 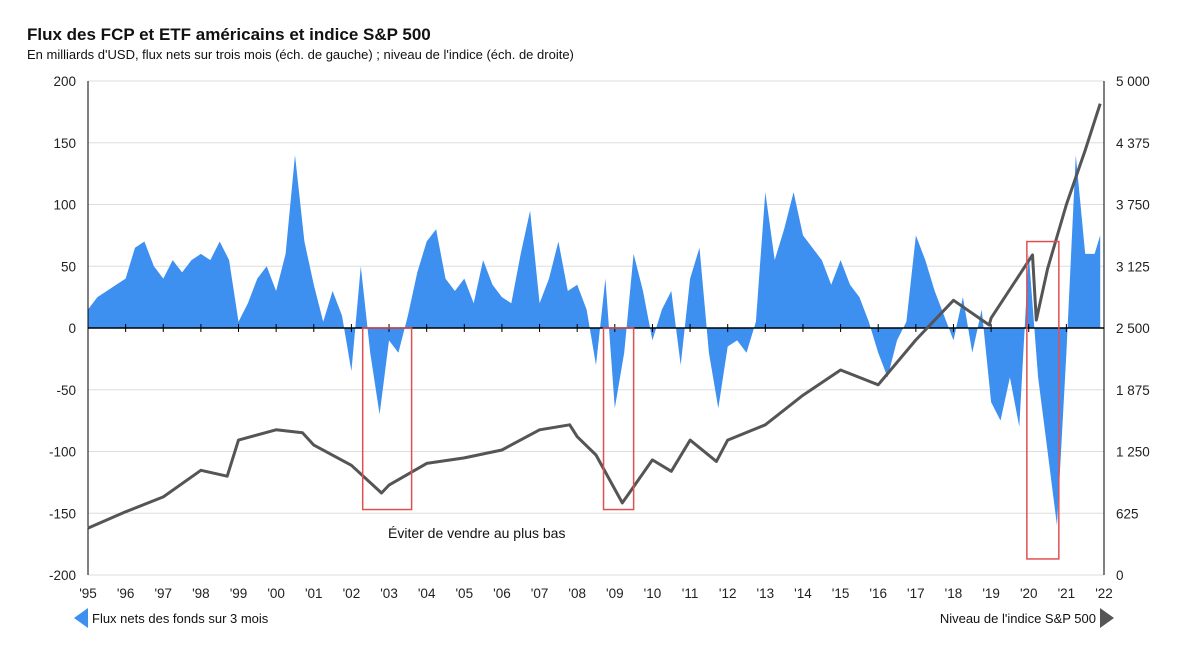 I want to click on x-tick-label: '10, so click(x=653, y=593).